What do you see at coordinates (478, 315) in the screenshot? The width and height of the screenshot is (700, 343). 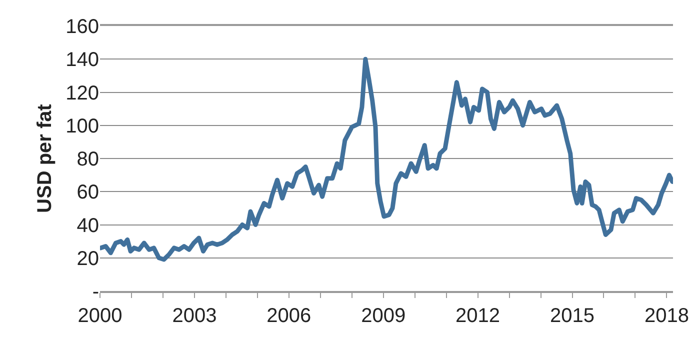 I see `x-tick-label: 2012` at bounding box center [478, 315].